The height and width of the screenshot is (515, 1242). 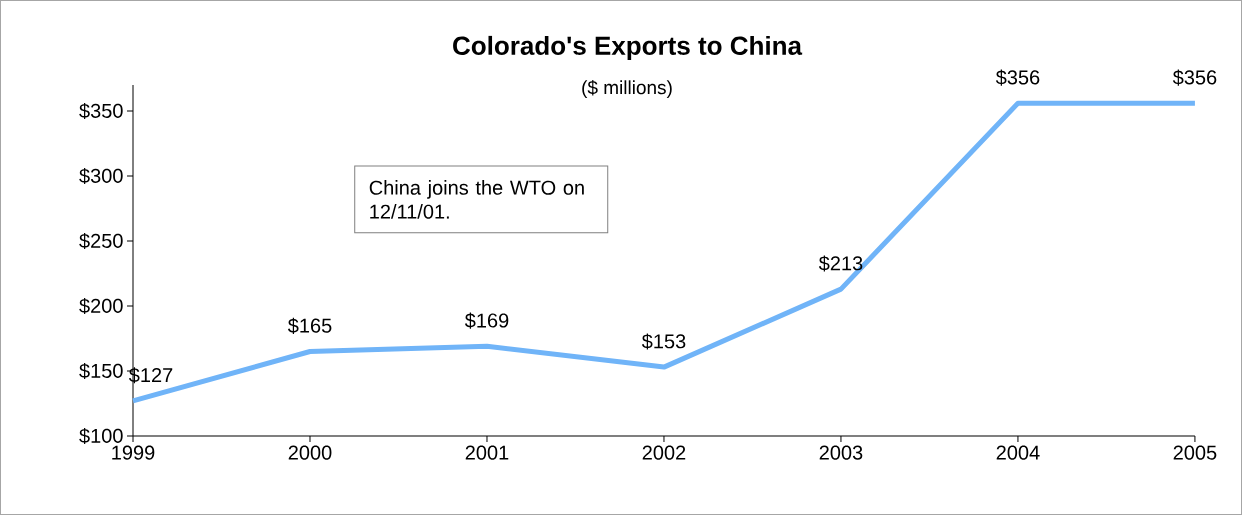 What do you see at coordinates (1195, 452) in the screenshot?
I see `x-tick-label: 2005` at bounding box center [1195, 452].